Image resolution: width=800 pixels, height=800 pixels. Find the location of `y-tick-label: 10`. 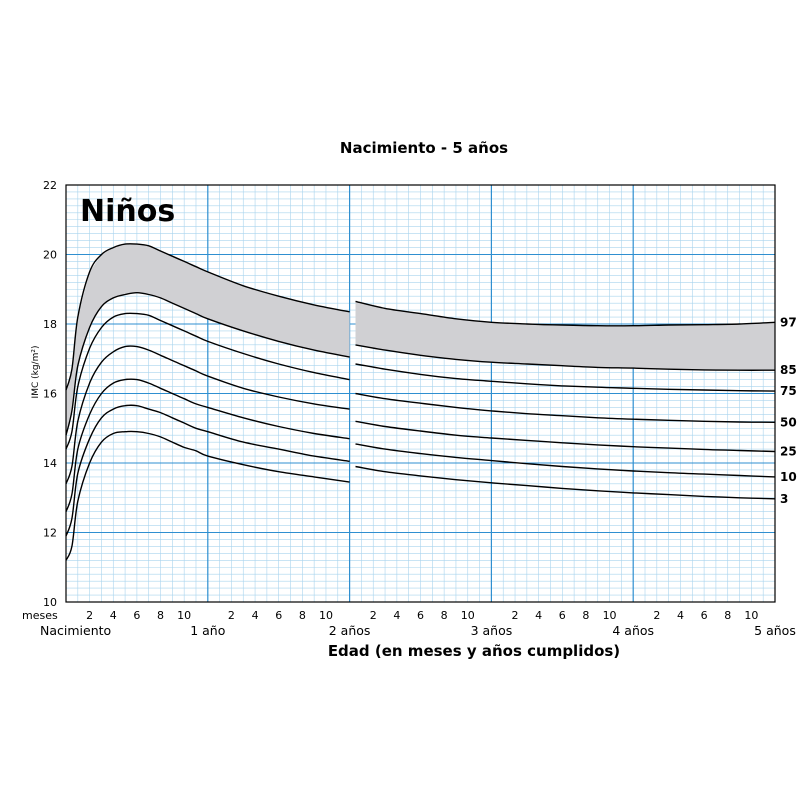

y-tick-label: 10 is located at coordinates (50, 602).